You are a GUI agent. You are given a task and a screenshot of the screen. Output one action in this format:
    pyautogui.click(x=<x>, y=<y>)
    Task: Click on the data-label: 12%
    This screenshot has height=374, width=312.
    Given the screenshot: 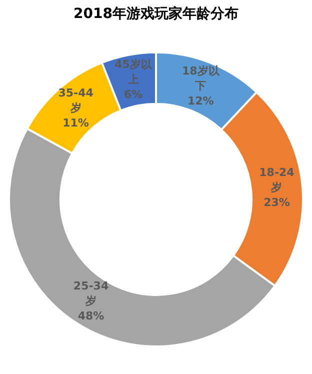 What is the action you would take?
    pyautogui.click(x=200, y=101)
    